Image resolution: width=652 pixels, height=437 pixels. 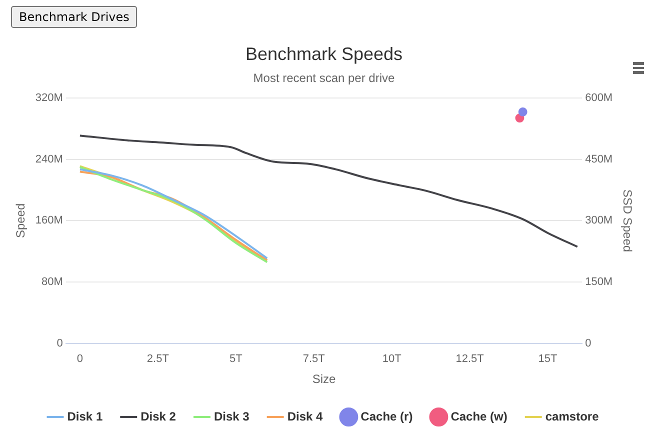 What do you see at coordinates (314, 359) in the screenshot?
I see `x-tick-label: 7.5T` at bounding box center [314, 359].